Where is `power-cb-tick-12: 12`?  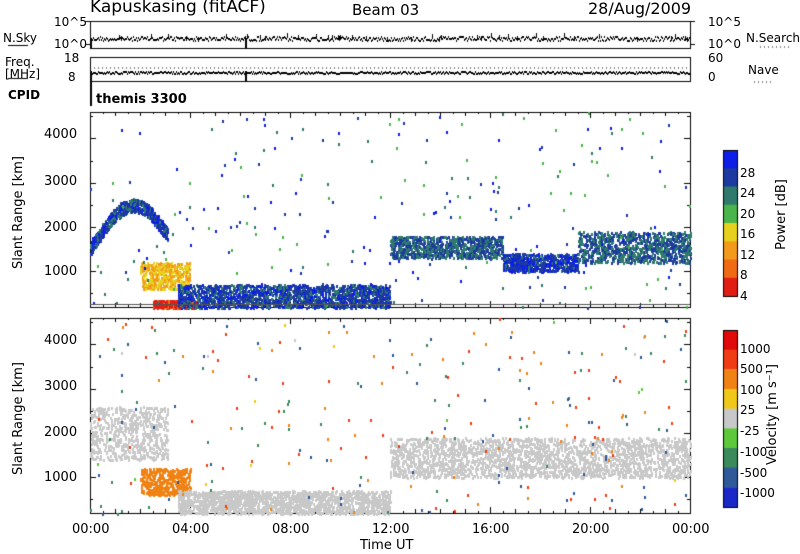 power-cb-tick-12: 12 is located at coordinates (748, 255).